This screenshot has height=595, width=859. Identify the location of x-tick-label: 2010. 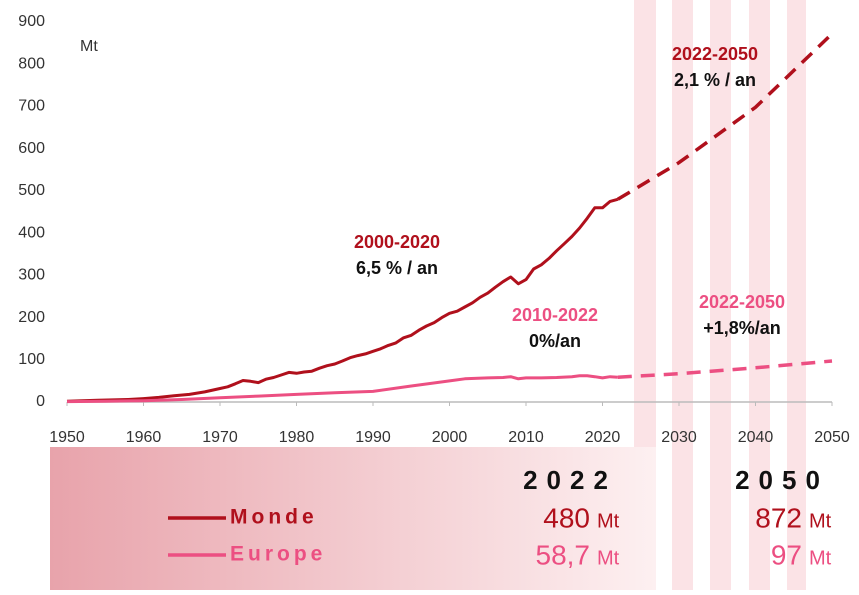
(526, 437).